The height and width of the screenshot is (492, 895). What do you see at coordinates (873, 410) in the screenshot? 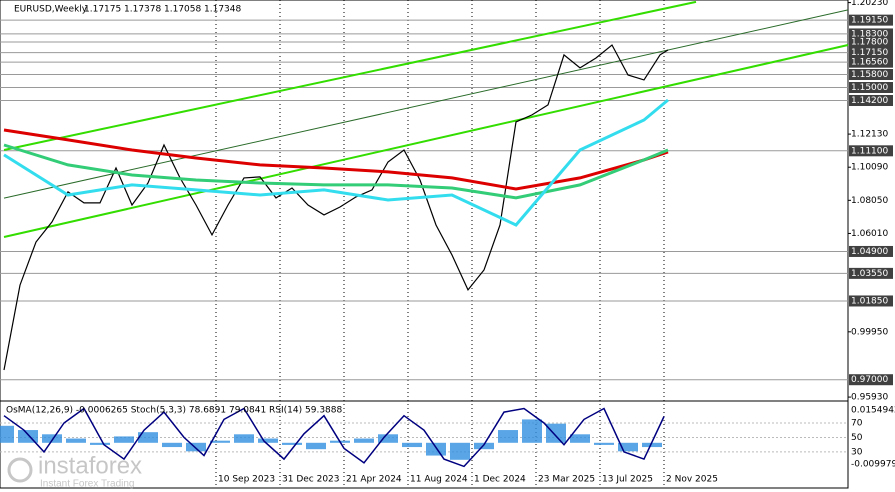
I see `indicator-tick-label: 0.0154942` at bounding box center [873, 410].